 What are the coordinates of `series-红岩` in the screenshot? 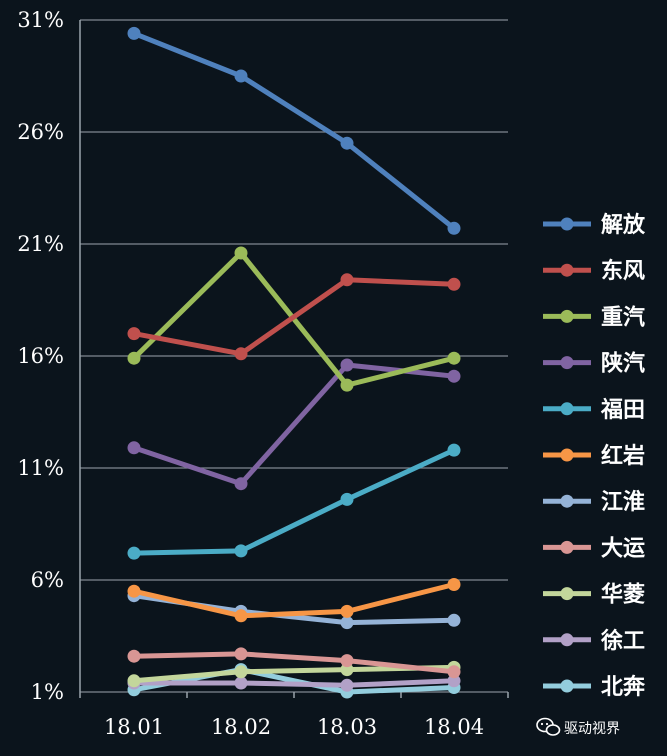 It's located at (294, 600).